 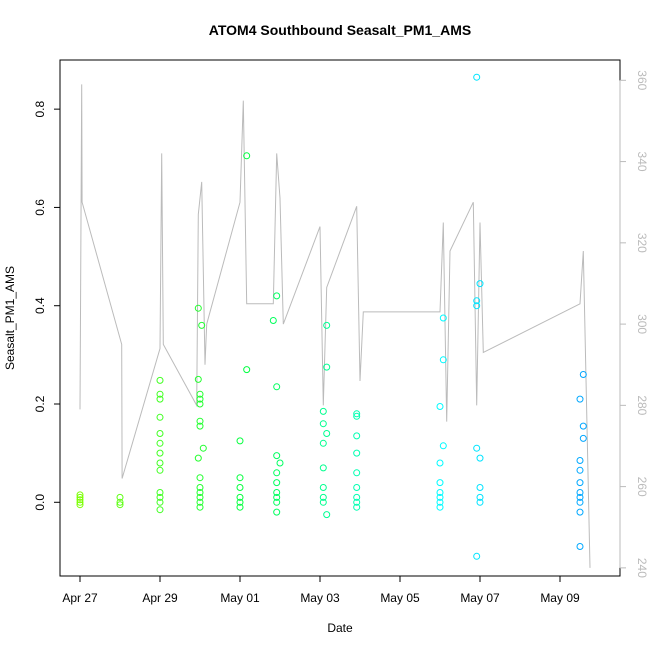 I want to click on y2-tick-label: 320, so click(x=642, y=243).